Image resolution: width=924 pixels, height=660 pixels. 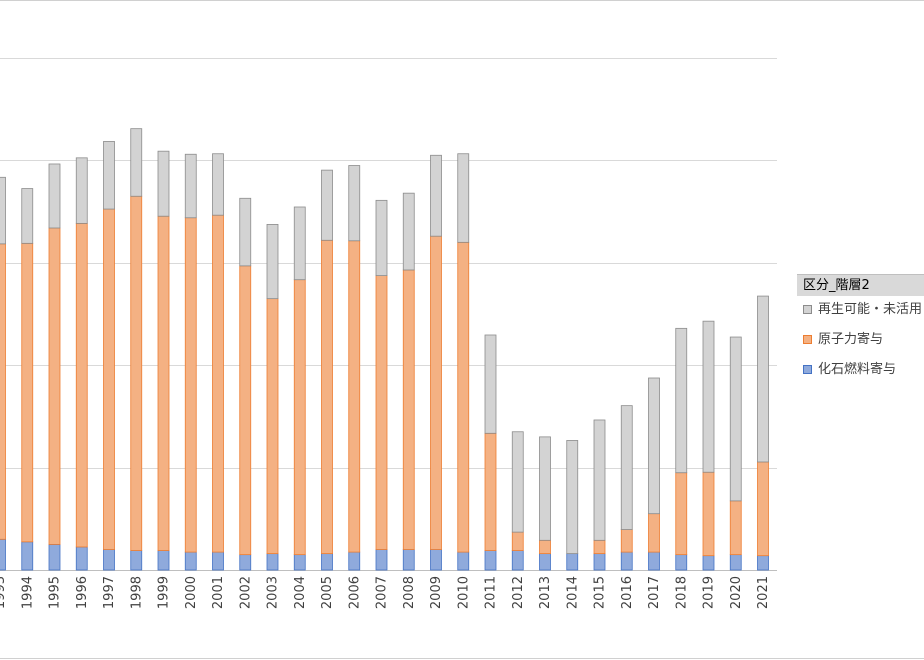 What do you see at coordinates (408, 409) in the screenshot?
I see `bar-nuclear-2008` at bounding box center [408, 409].